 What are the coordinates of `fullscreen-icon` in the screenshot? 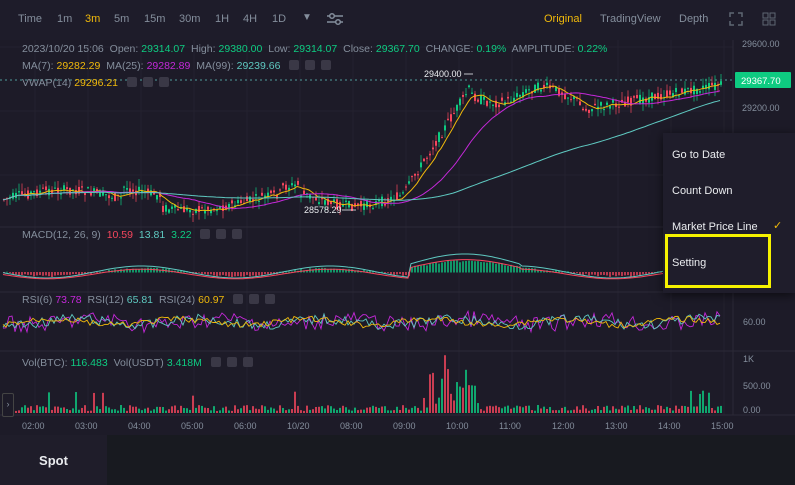 It's located at (736, 20).